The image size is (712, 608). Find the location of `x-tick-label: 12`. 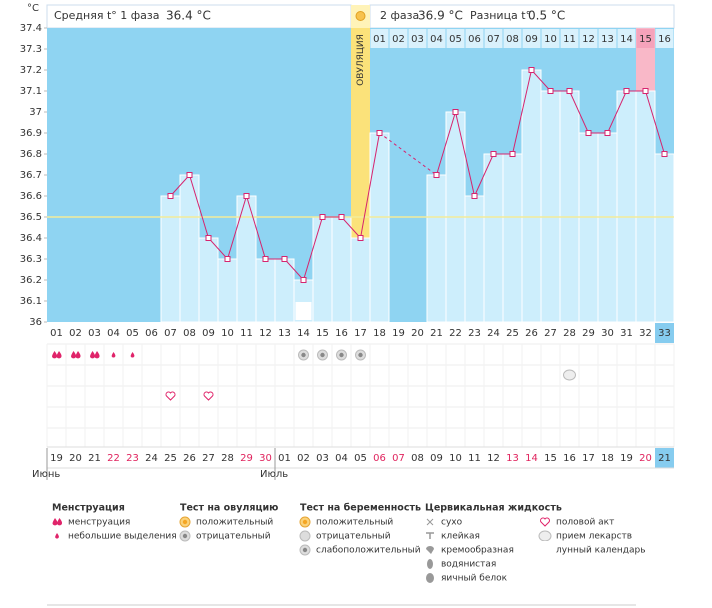

x-tick-label: 12 is located at coordinates (265, 333).